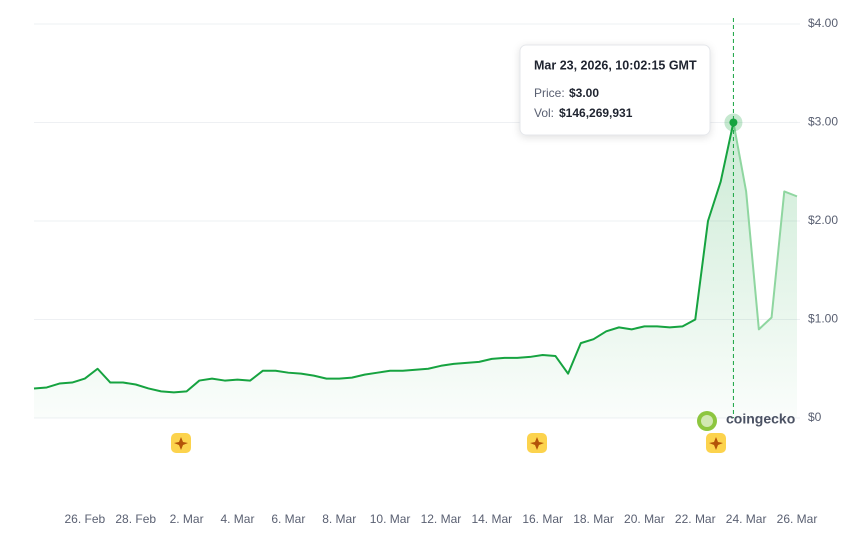 This screenshot has width=860, height=533. I want to click on x-tick-label: 24. Mar, so click(746, 519).